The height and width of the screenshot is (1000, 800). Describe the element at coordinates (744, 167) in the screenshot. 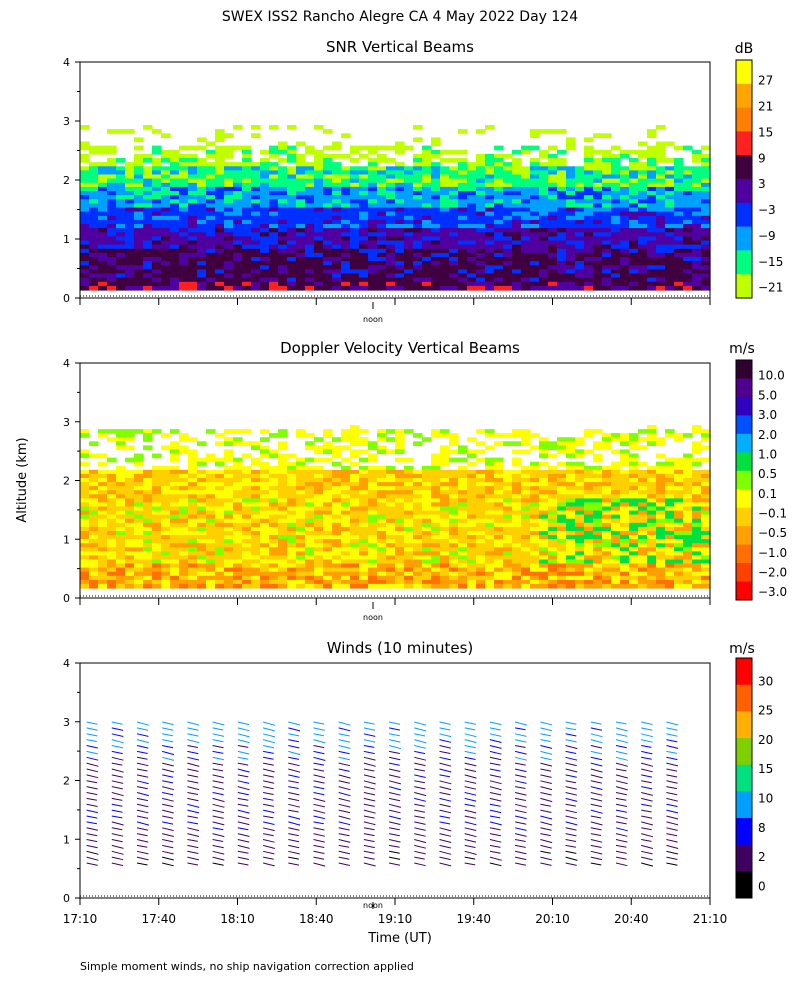

I see `snr-colorbar-swatch` at that location.